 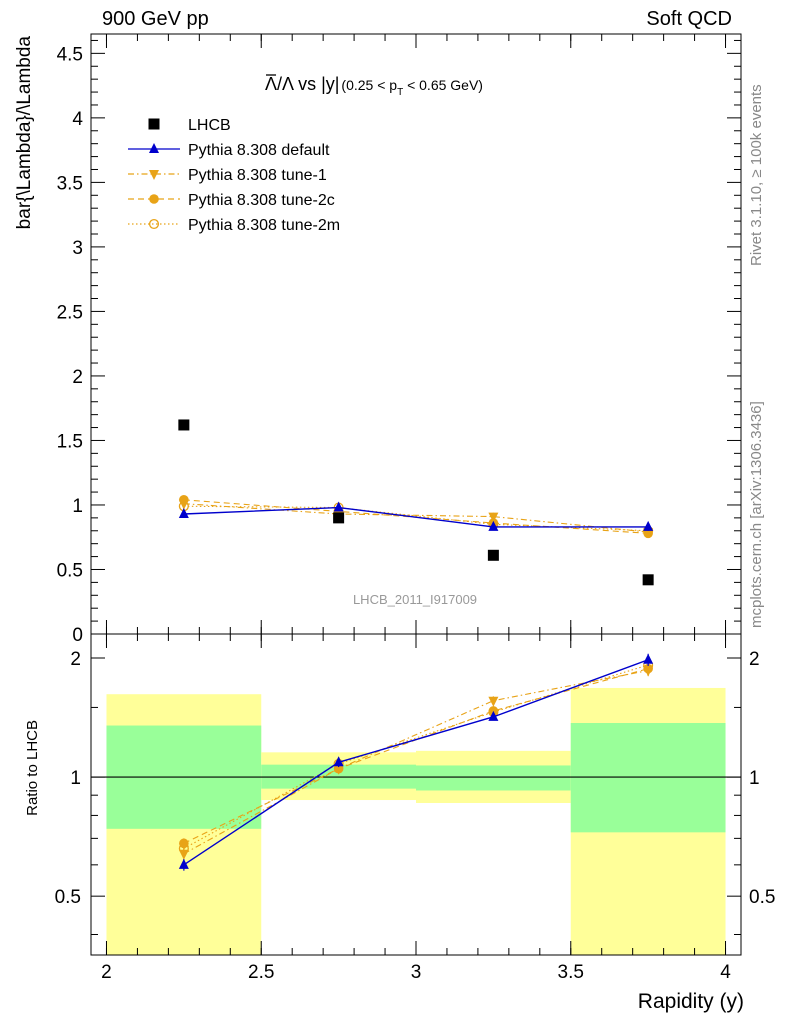 I want to click on ratio-y-tick-label-right: 0.5, so click(x=762, y=897).